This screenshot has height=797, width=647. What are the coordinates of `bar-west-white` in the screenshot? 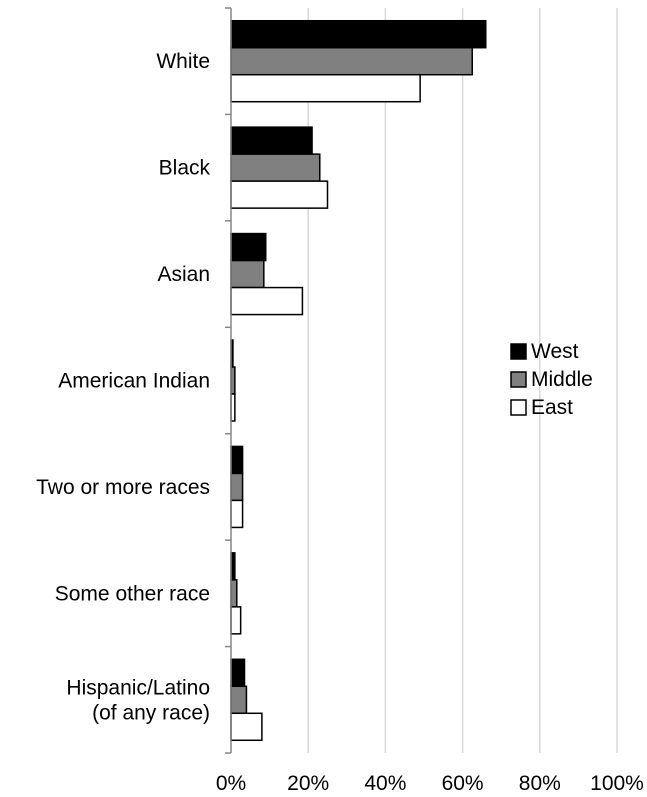 It's located at (358, 34).